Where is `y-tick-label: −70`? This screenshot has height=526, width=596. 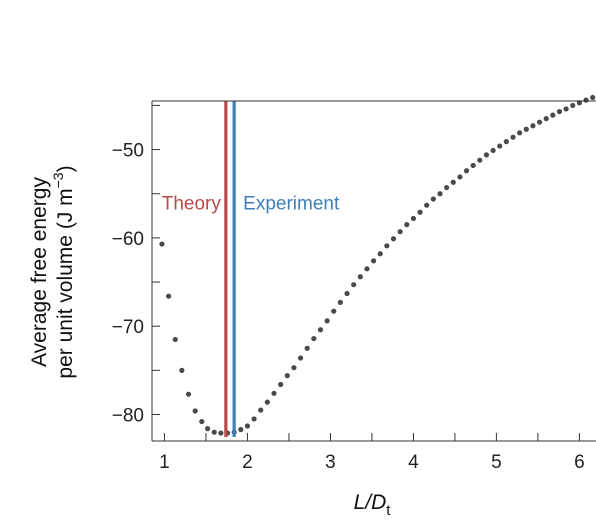 y-tick-label: −70 is located at coordinates (128, 327).